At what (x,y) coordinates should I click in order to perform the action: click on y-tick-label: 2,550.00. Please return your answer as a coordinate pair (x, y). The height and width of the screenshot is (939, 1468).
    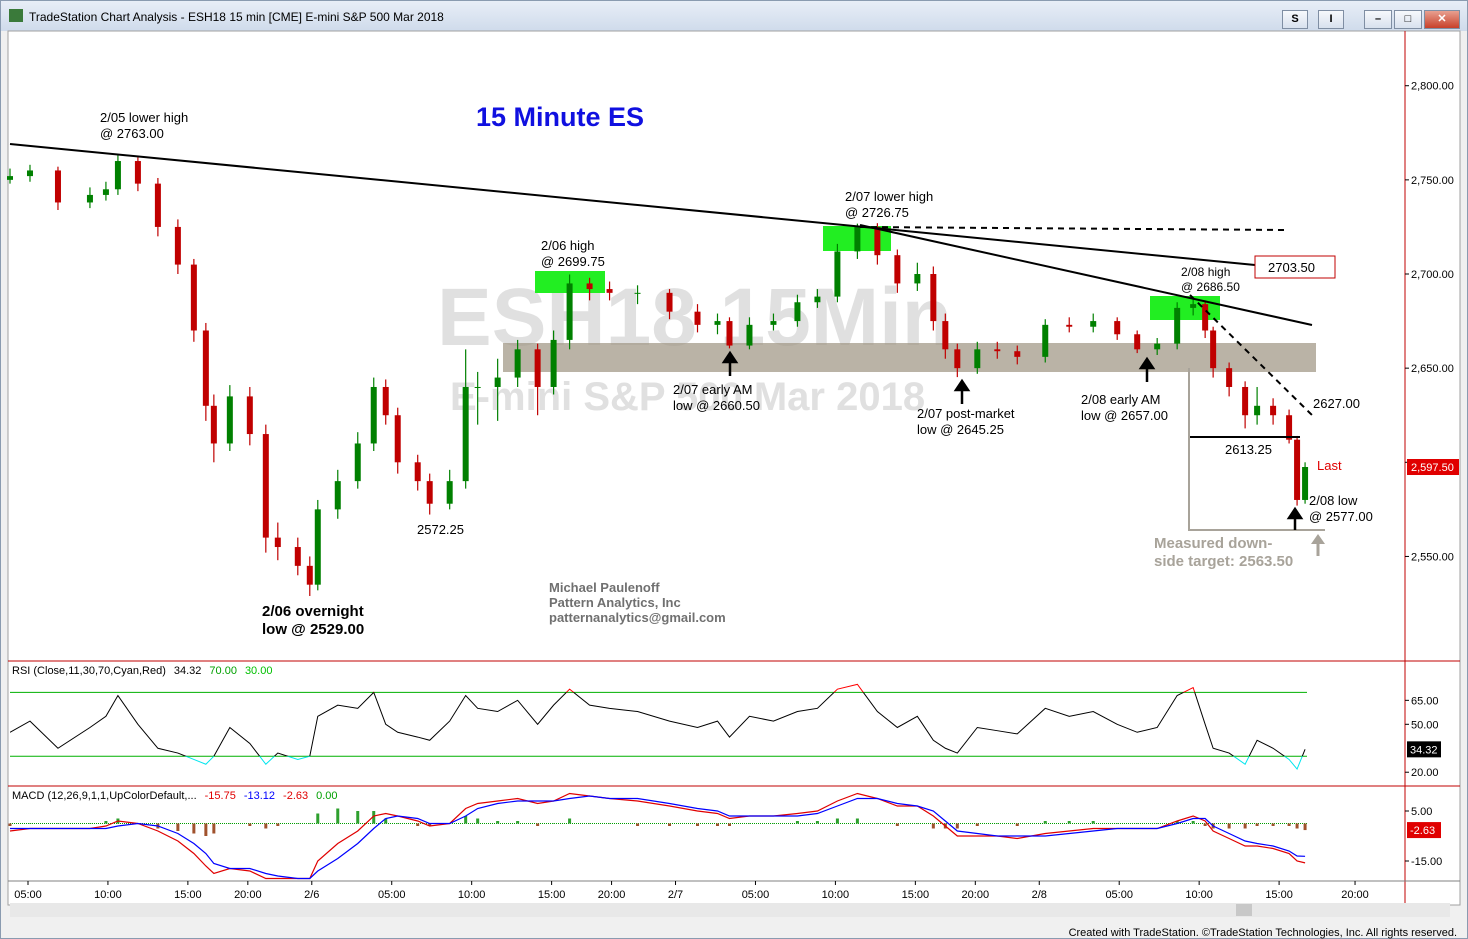
    Looking at the image, I should click on (1432, 557).